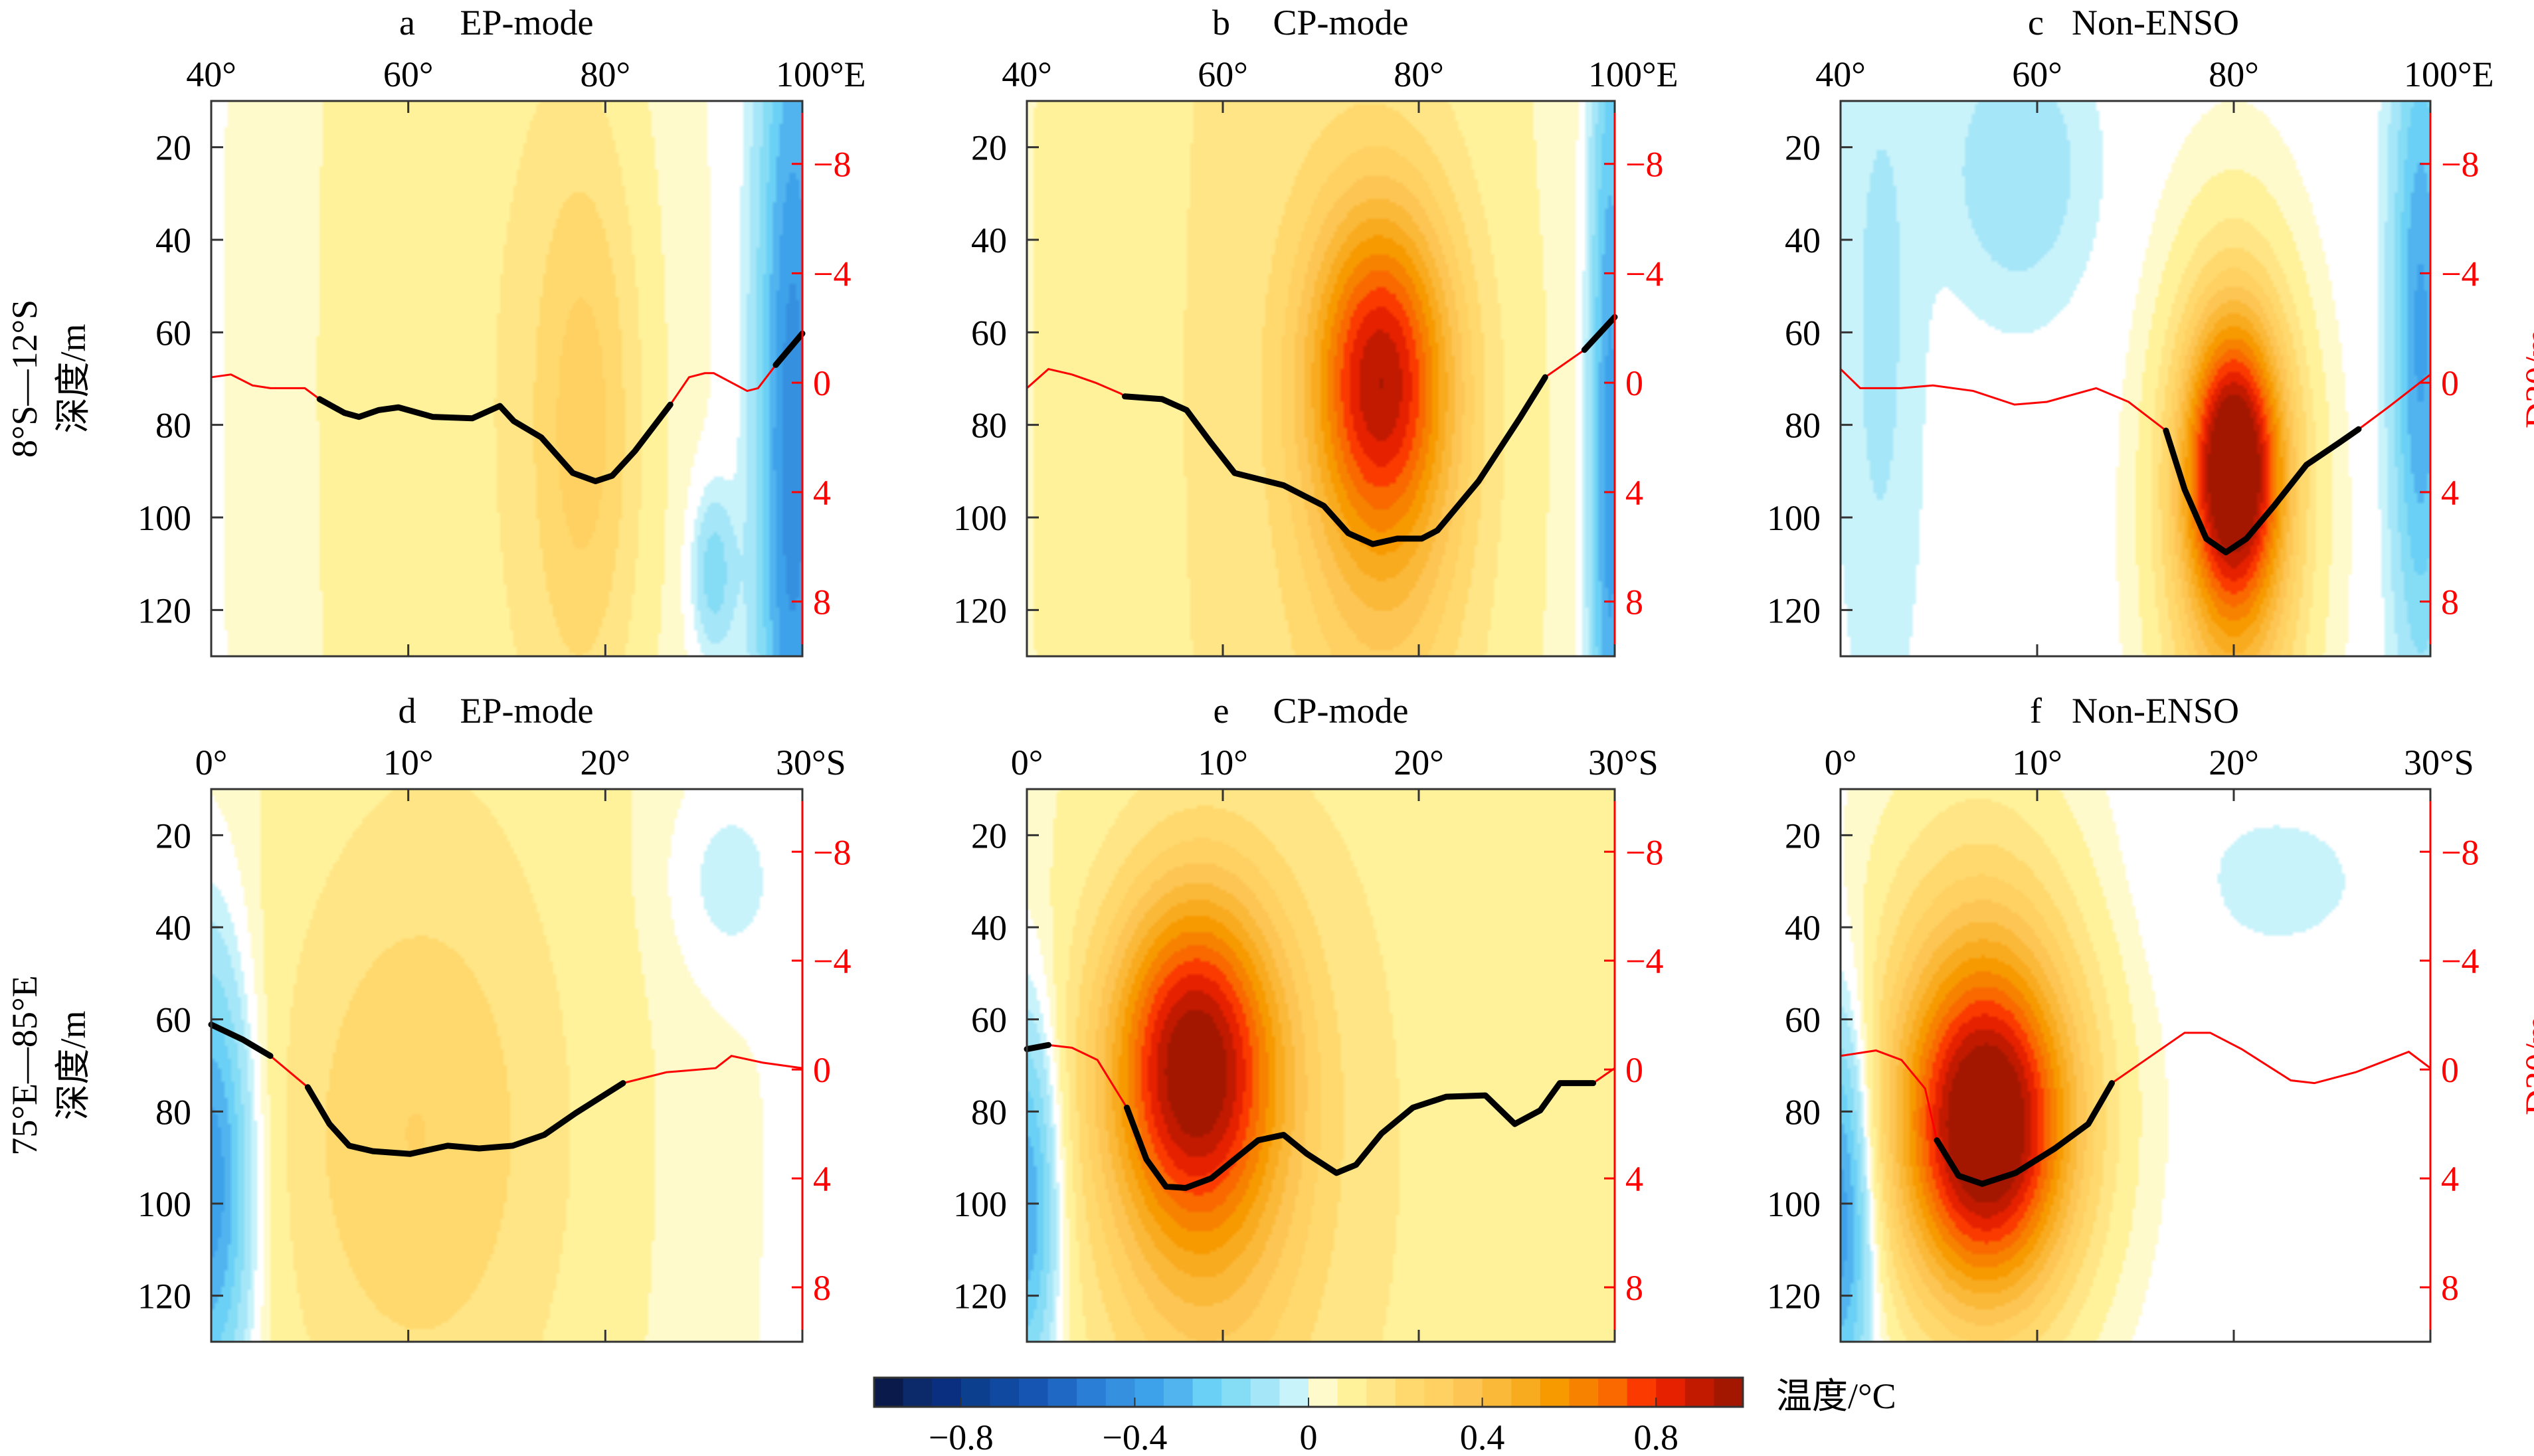  I want to click on y2-axis-label: D20/m, so click(2526, 1065).